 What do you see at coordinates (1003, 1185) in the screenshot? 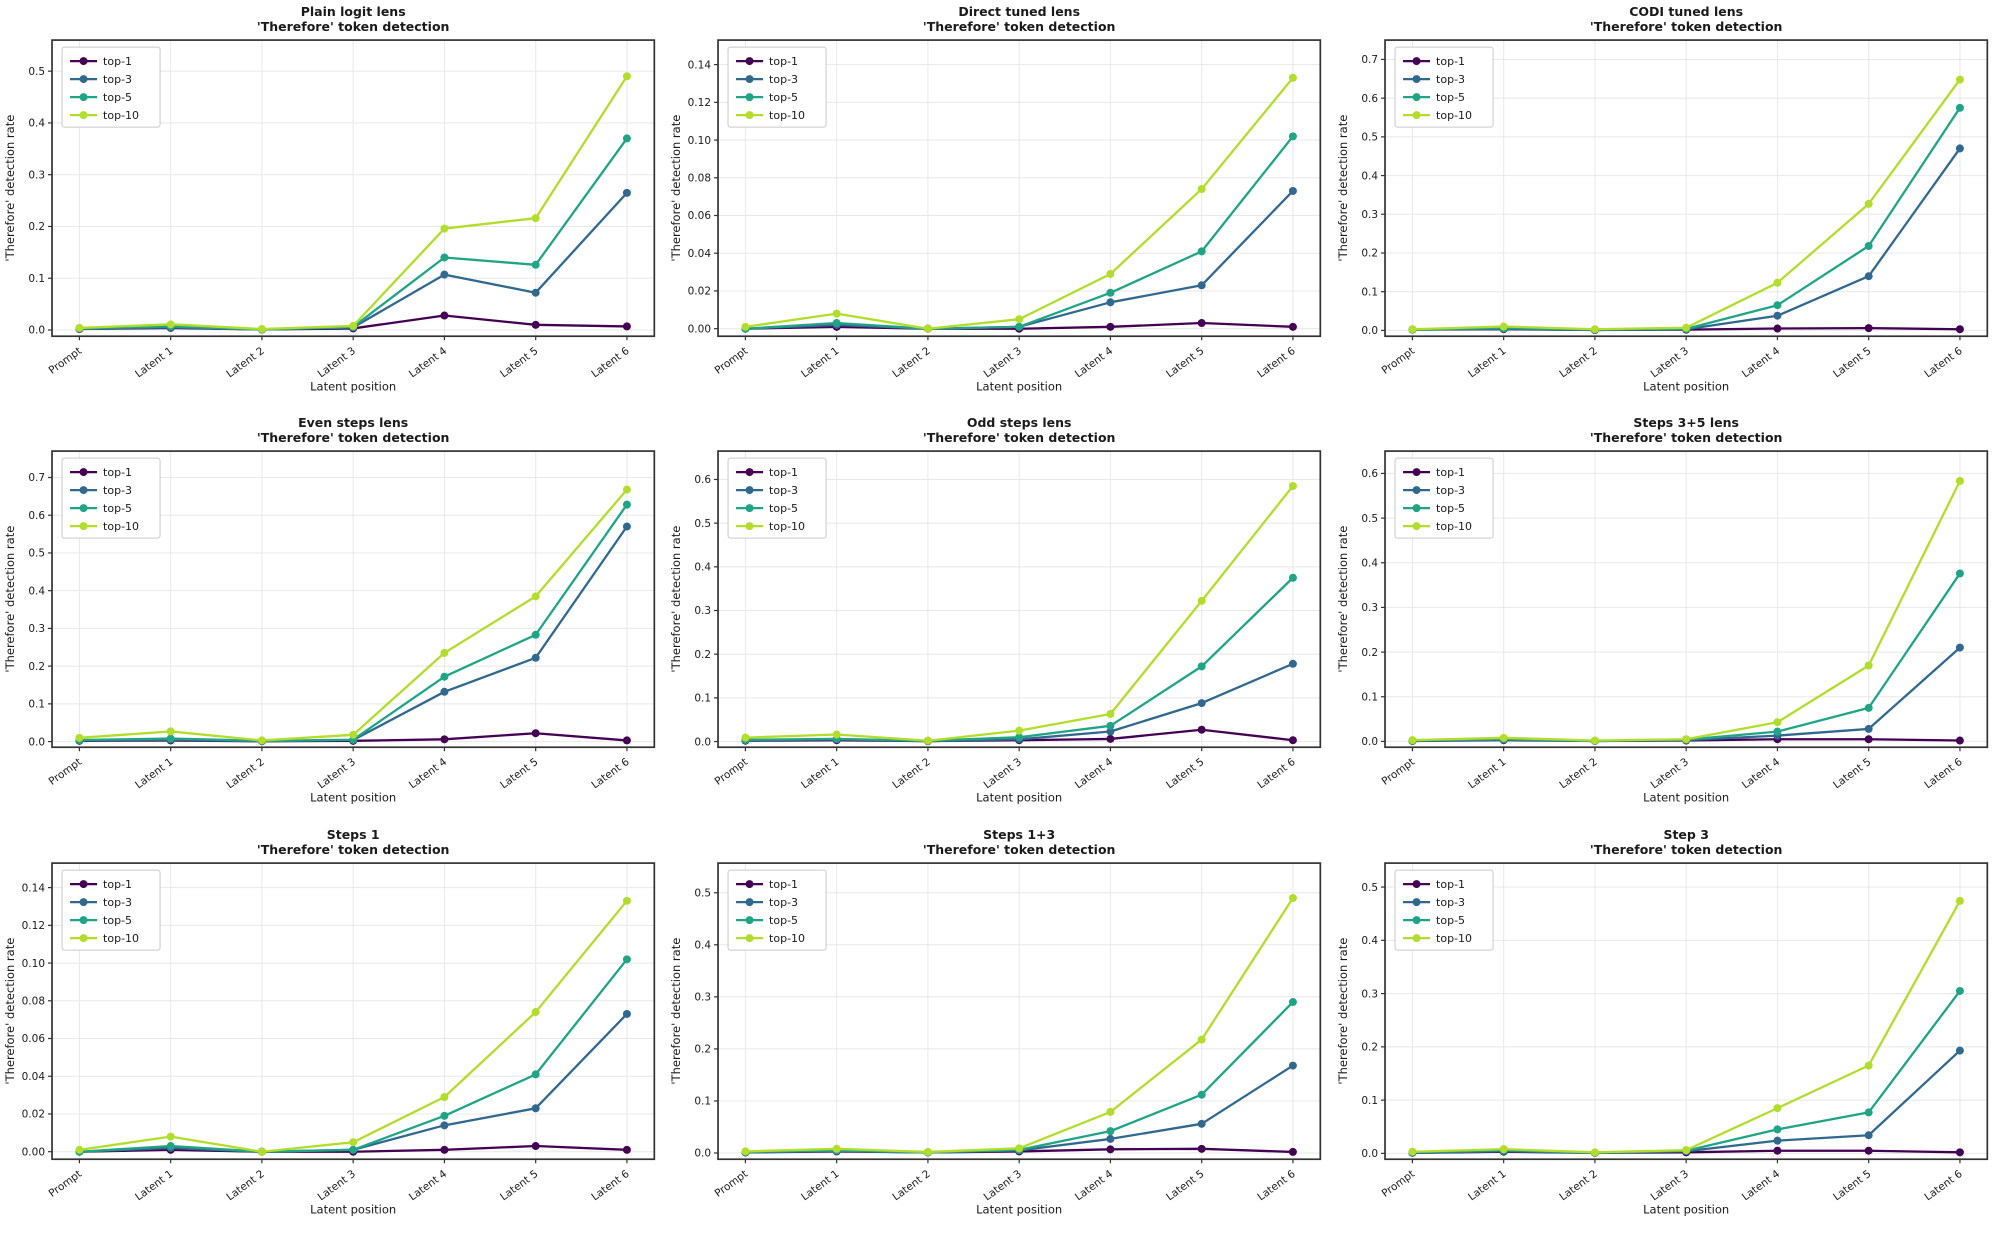
I see `x-tick-label: Latent 3` at bounding box center [1003, 1185].